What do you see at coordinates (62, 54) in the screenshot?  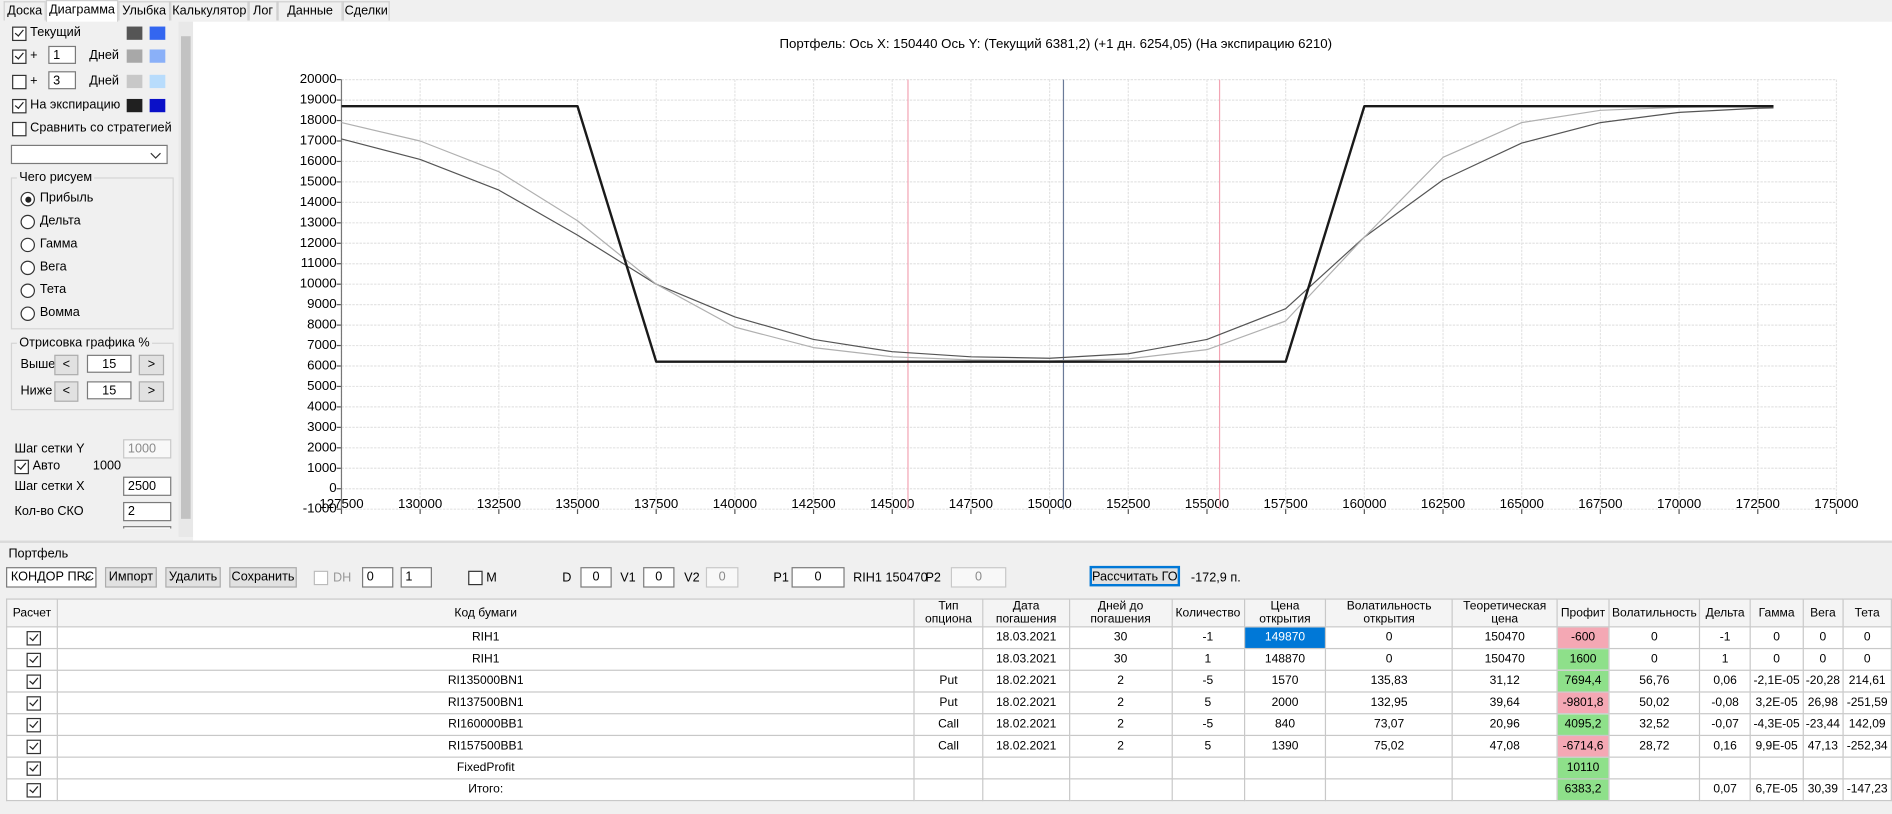 I see `days-input: 1` at bounding box center [62, 54].